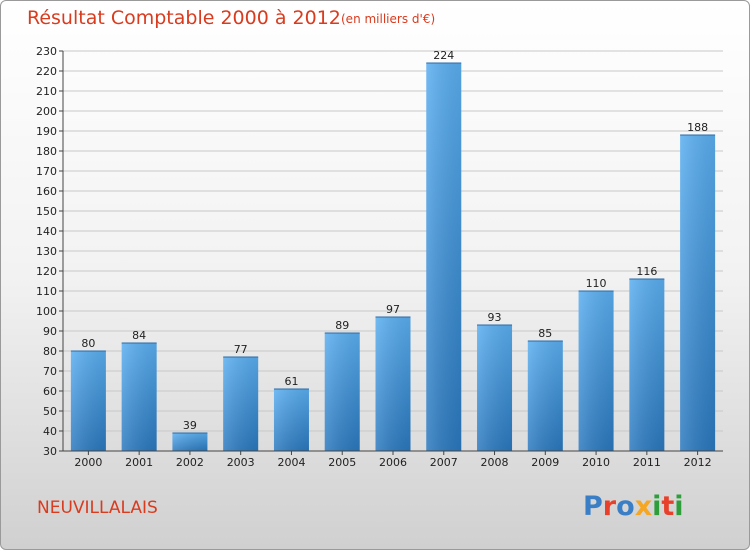 This screenshot has width=750, height=550. Describe the element at coordinates (46, 91) in the screenshot. I see `y-tick-label: 210` at that location.